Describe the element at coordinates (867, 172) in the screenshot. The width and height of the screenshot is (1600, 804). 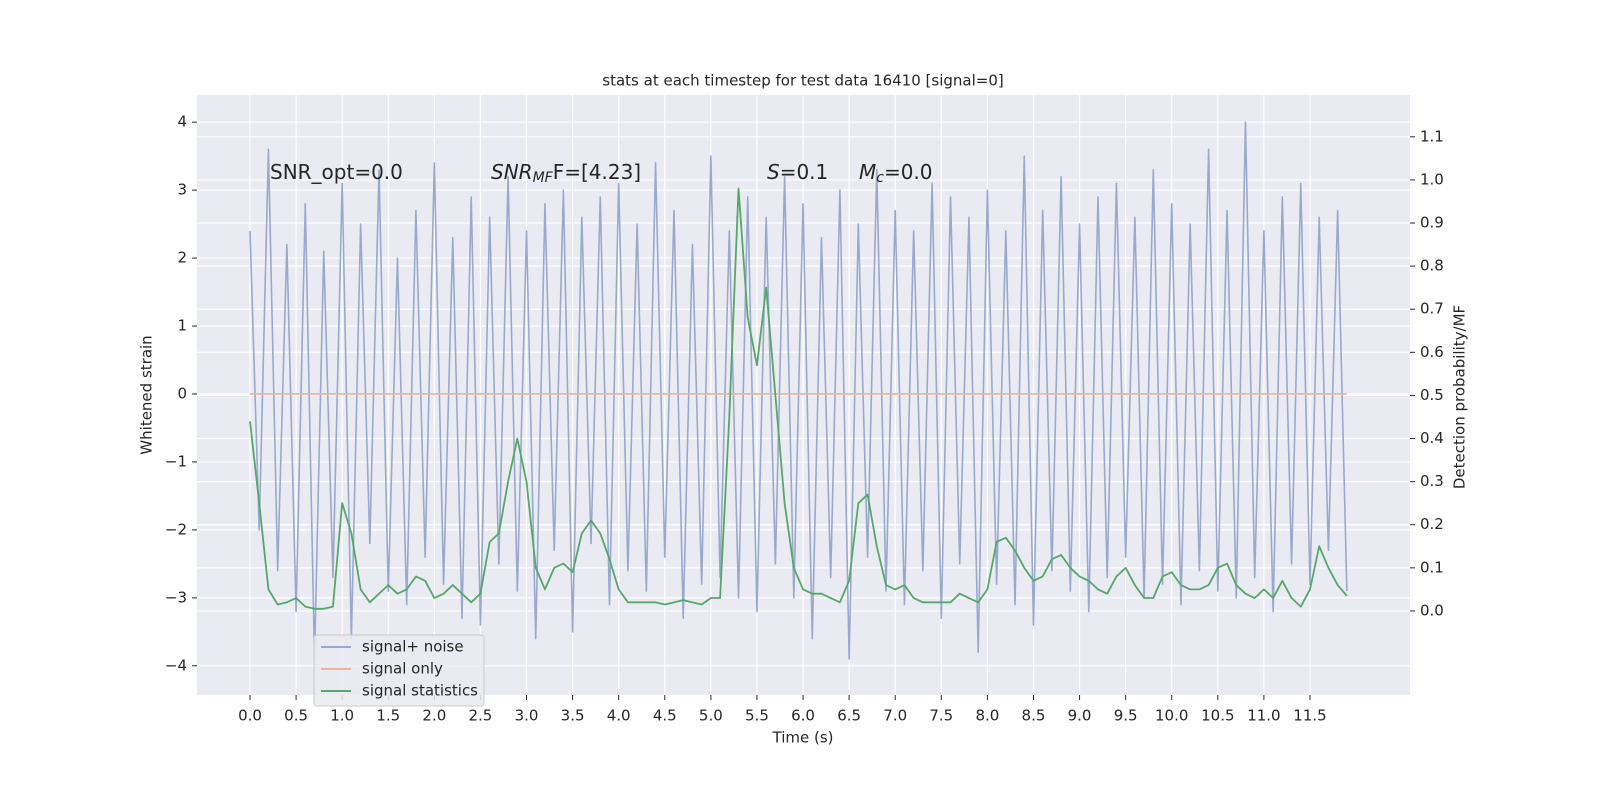
I see `annotation-part: M` at that location.